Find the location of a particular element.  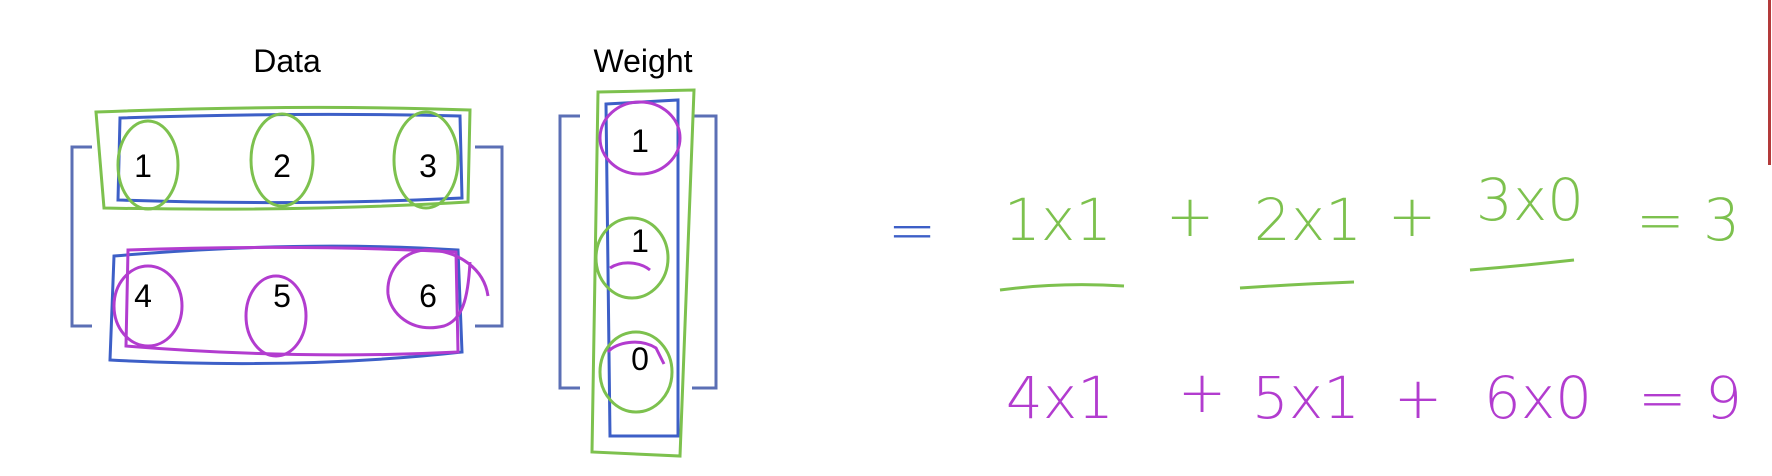

data-right-bracket is located at coordinates (489, 236).